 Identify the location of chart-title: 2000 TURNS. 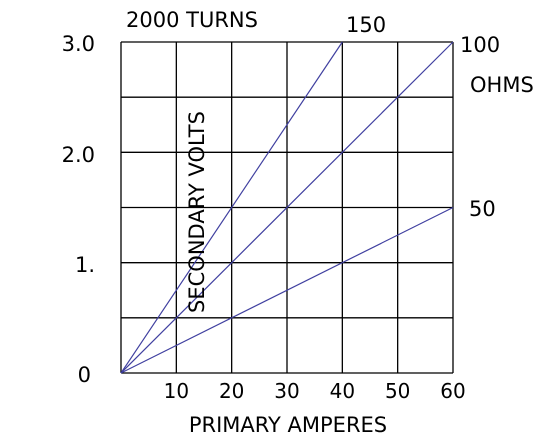
(192, 20).